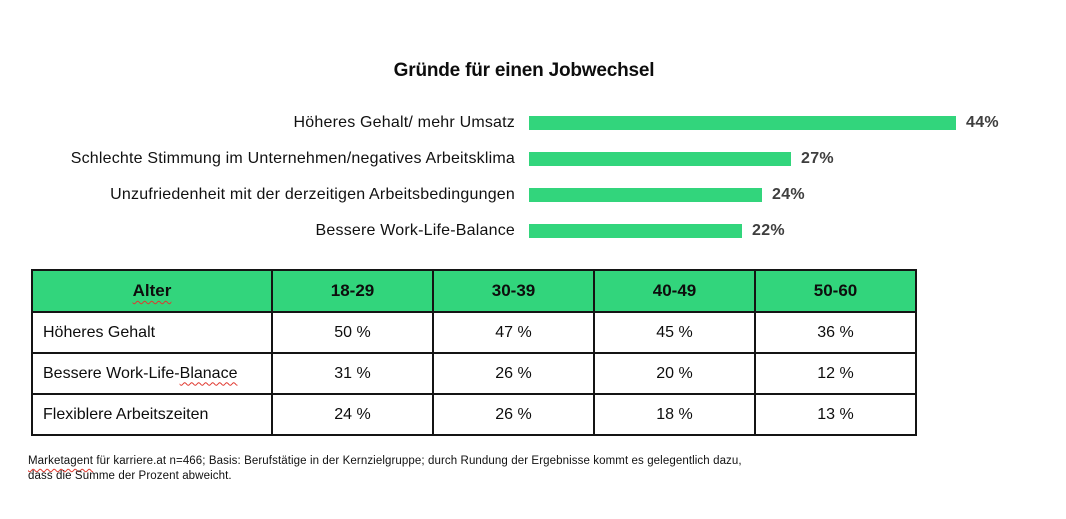 The height and width of the screenshot is (519, 1066). What do you see at coordinates (111, 373) in the screenshot?
I see `row-label-text: Bessere Work-Life-` at bounding box center [111, 373].